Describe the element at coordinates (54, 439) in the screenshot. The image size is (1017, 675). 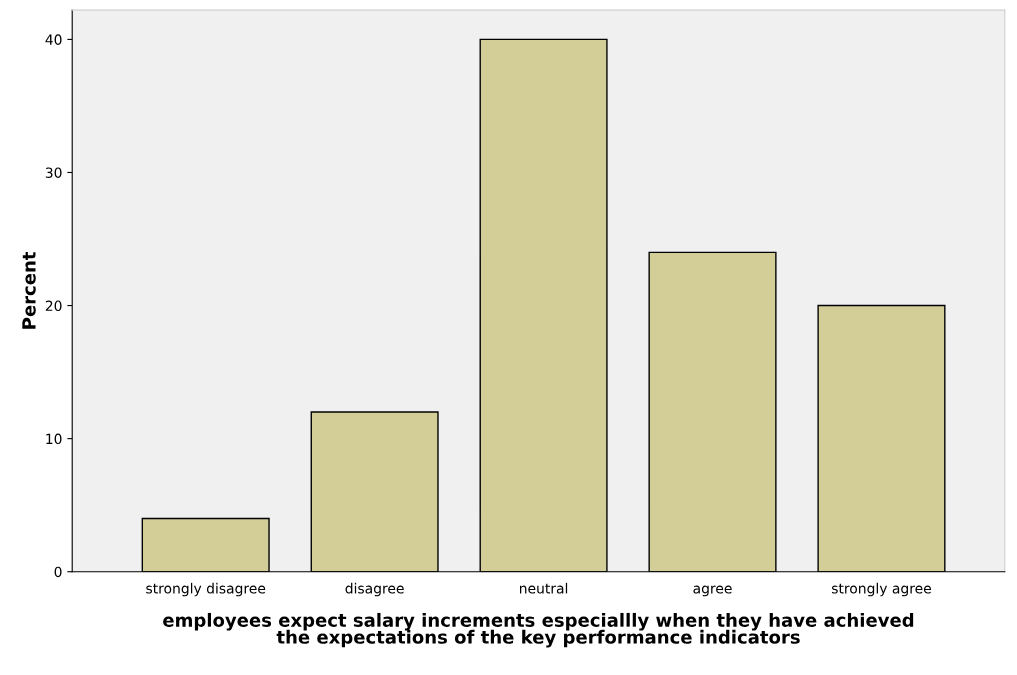
I see `y-tick-label: 10` at that location.